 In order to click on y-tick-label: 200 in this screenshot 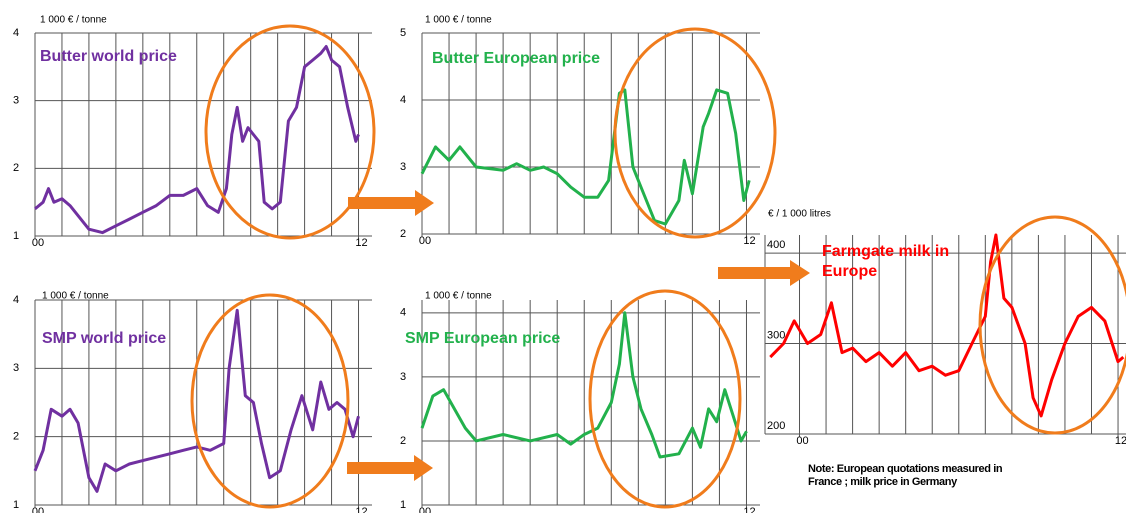, I will do `click(776, 426)`.